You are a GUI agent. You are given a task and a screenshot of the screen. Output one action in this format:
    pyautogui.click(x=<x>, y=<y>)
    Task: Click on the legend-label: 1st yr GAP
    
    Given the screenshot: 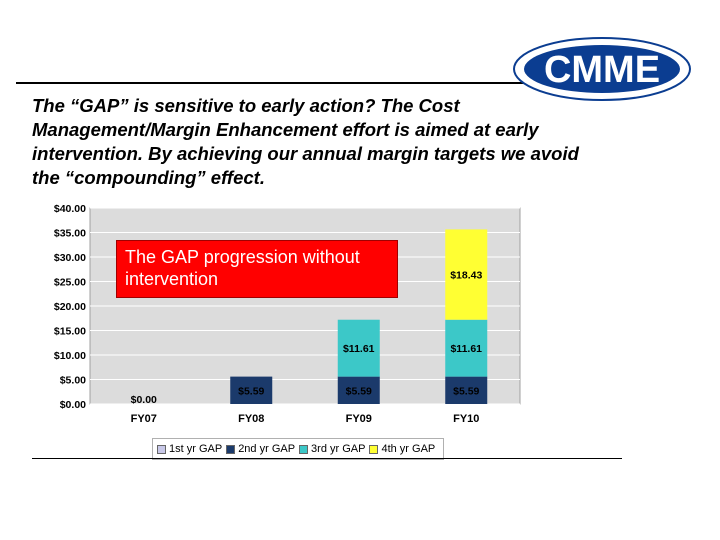 What is the action you would take?
    pyautogui.click(x=196, y=449)
    